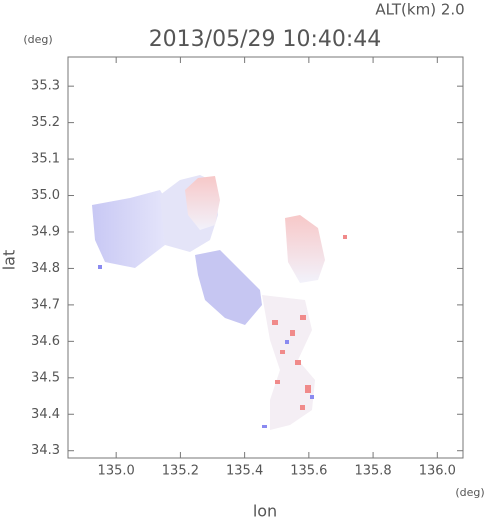 The width and height of the screenshot is (491, 521). What do you see at coordinates (45, 122) in the screenshot?
I see `y-tick-label: 35.2` at bounding box center [45, 122].